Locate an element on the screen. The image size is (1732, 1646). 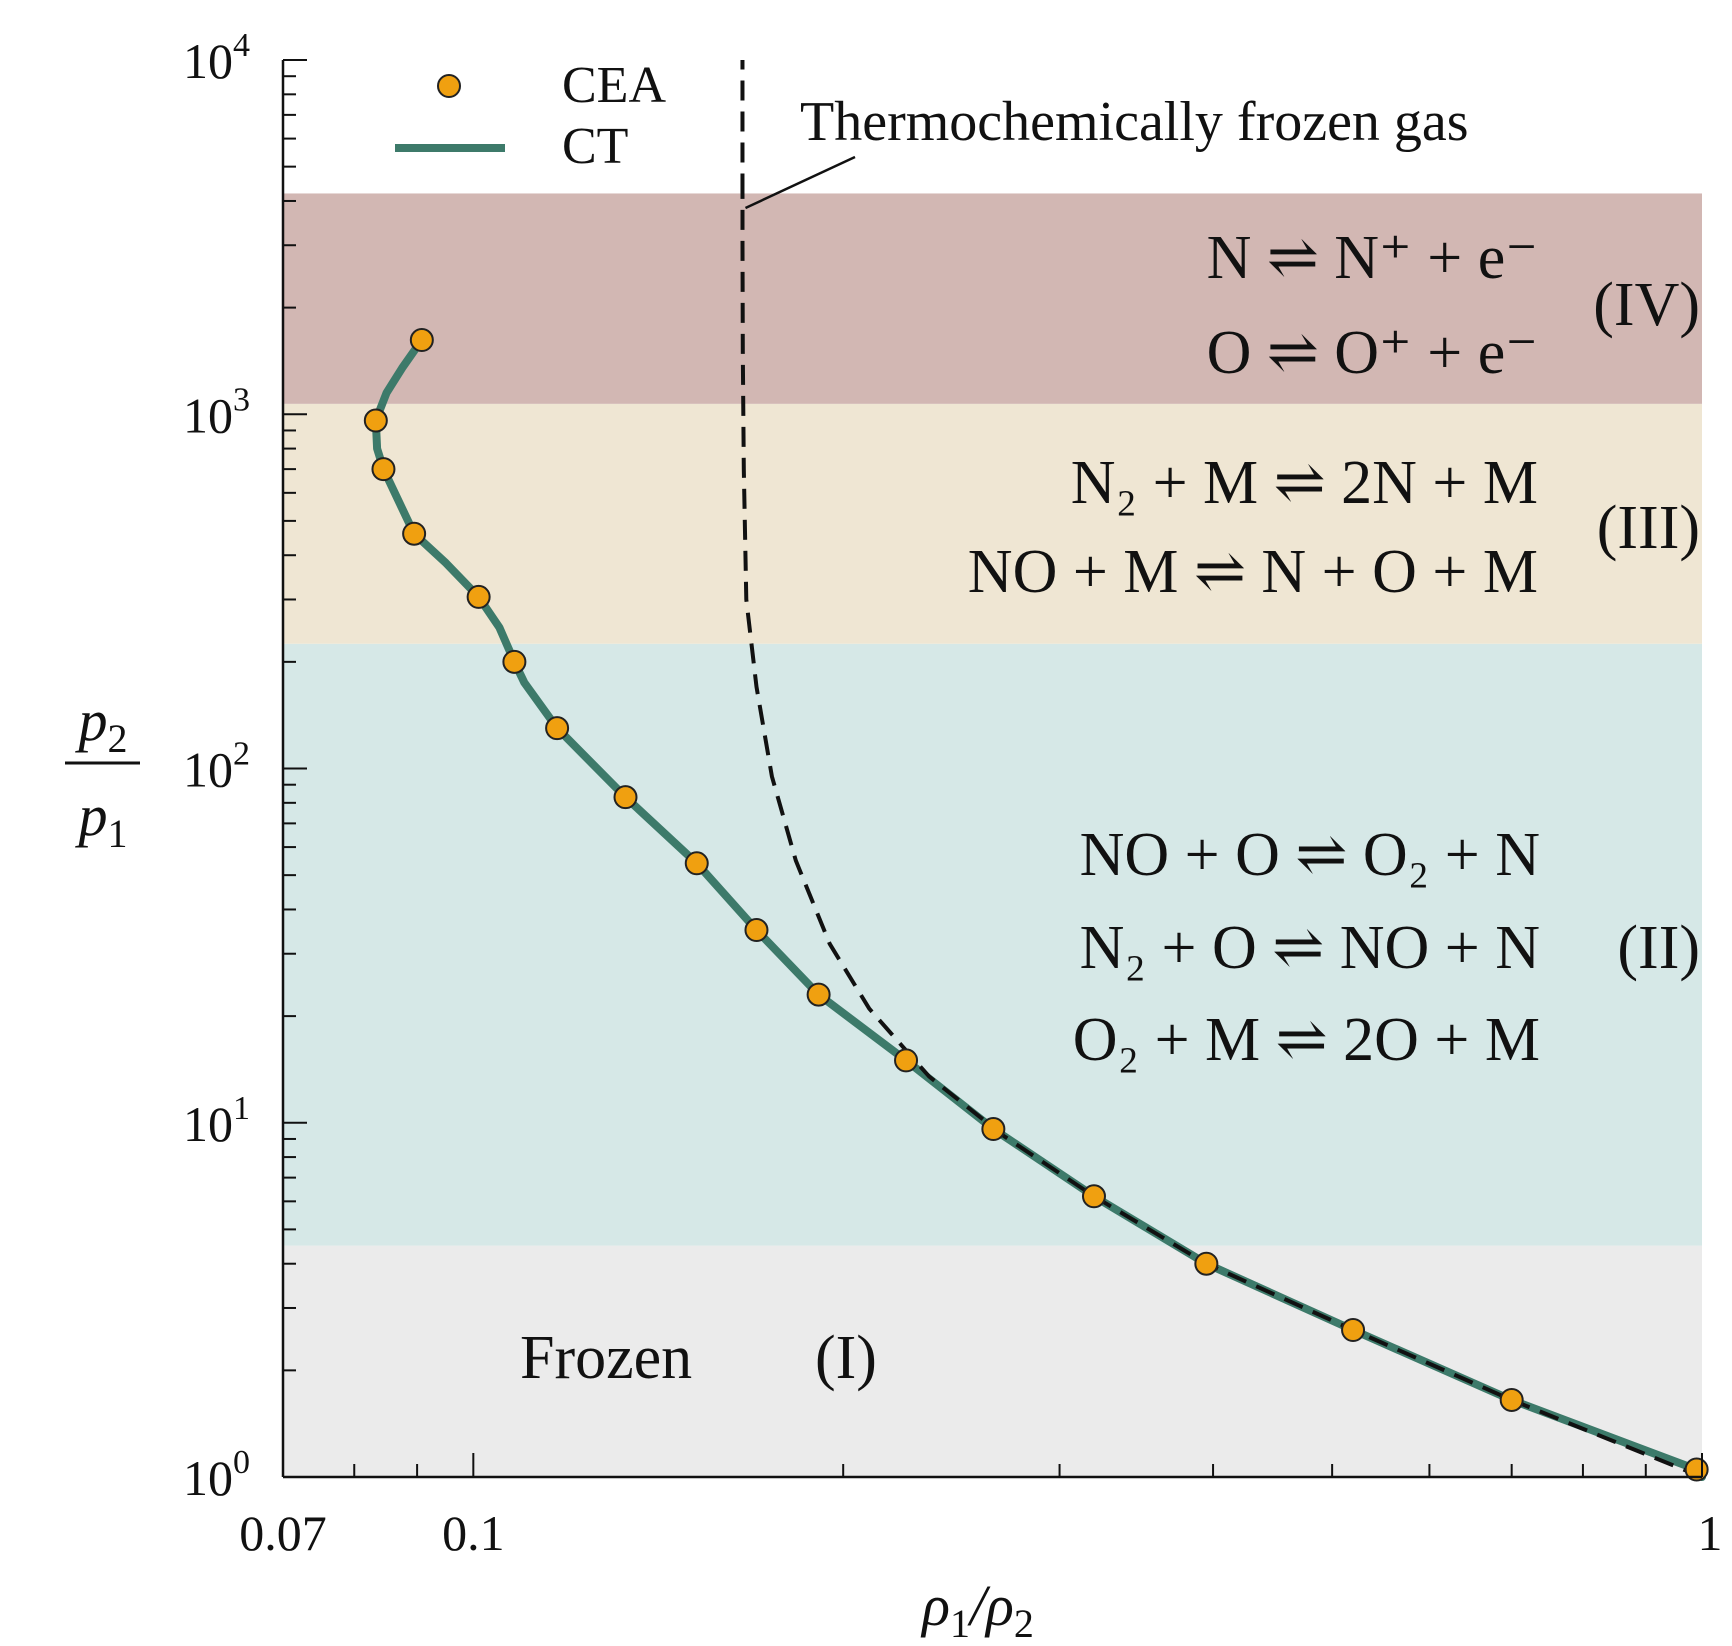
y-tick-label: 10⁰ is located at coordinates (216, 1475).